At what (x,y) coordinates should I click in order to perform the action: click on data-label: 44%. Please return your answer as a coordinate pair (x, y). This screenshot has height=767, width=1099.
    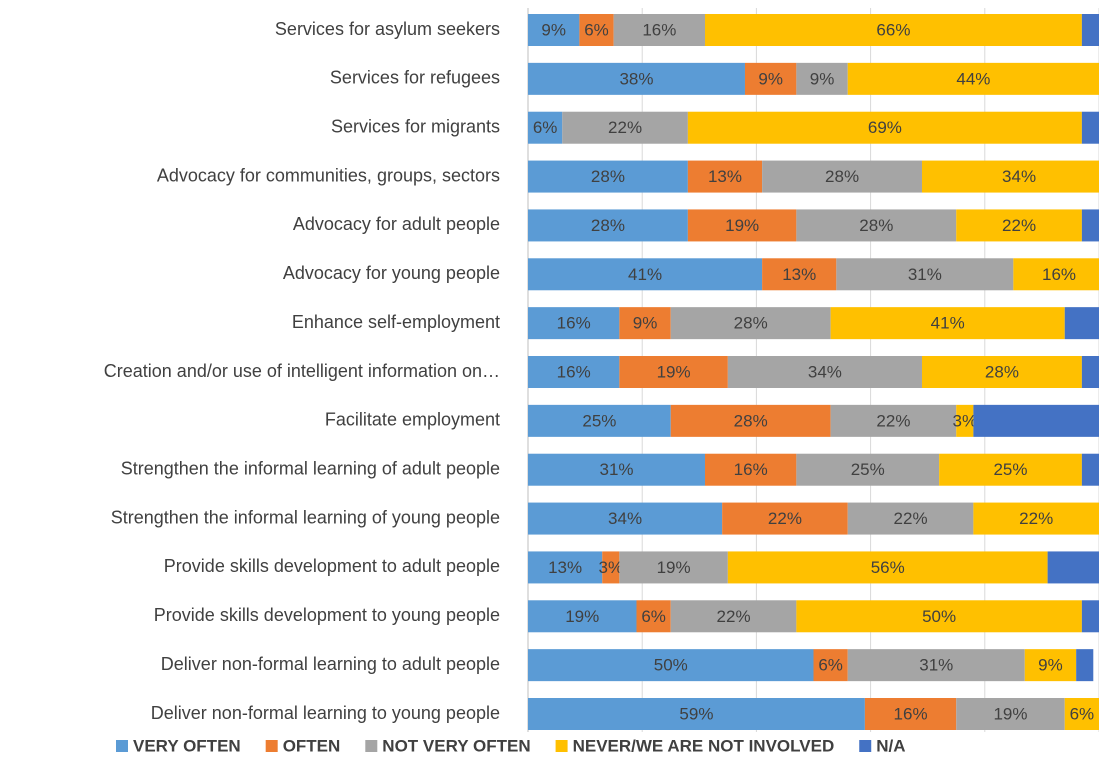
    Looking at the image, I should click on (973, 78).